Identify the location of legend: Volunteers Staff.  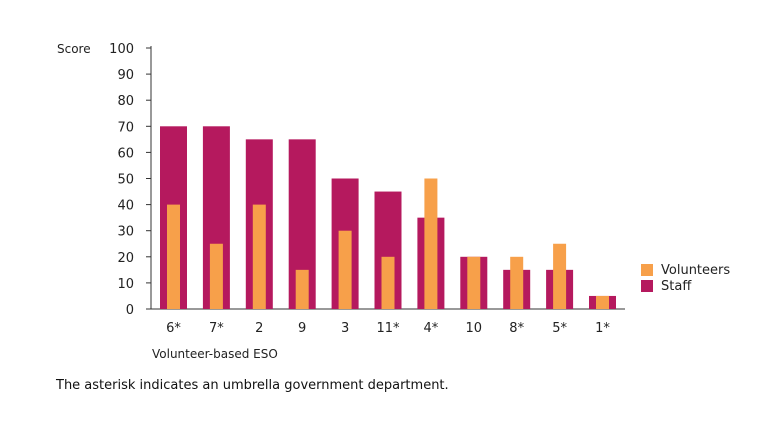
(685, 278).